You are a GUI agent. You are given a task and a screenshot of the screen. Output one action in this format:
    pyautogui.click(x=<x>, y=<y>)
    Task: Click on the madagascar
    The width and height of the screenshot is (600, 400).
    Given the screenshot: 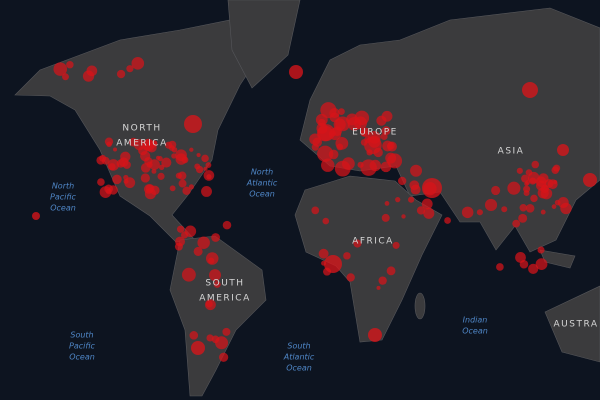 What is the action you would take?
    pyautogui.click(x=420, y=306)
    